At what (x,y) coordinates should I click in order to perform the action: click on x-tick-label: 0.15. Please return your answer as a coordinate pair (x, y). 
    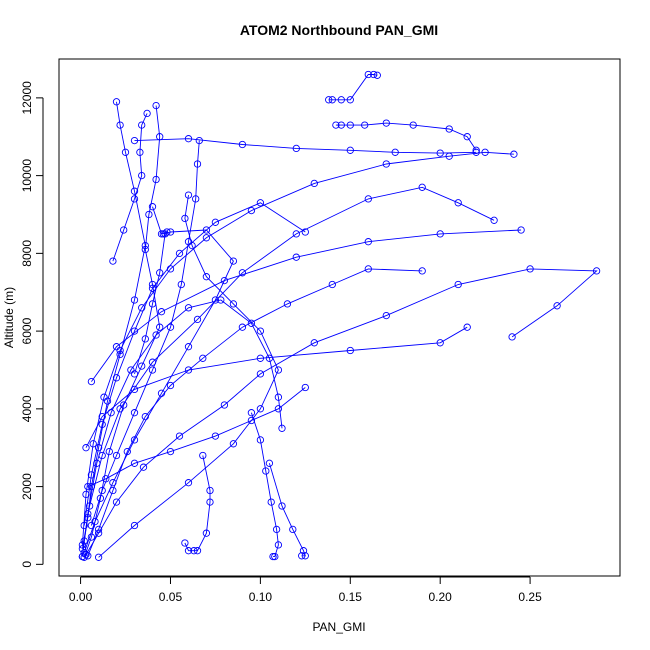
    Looking at the image, I should click on (351, 597).